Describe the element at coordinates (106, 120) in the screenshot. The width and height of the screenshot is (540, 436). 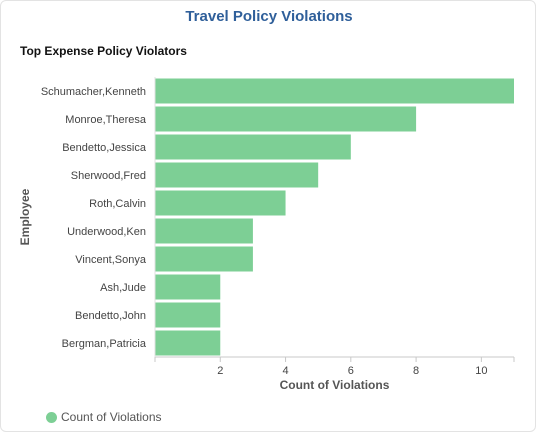
I see `category-label: Monroe,Theresa` at that location.